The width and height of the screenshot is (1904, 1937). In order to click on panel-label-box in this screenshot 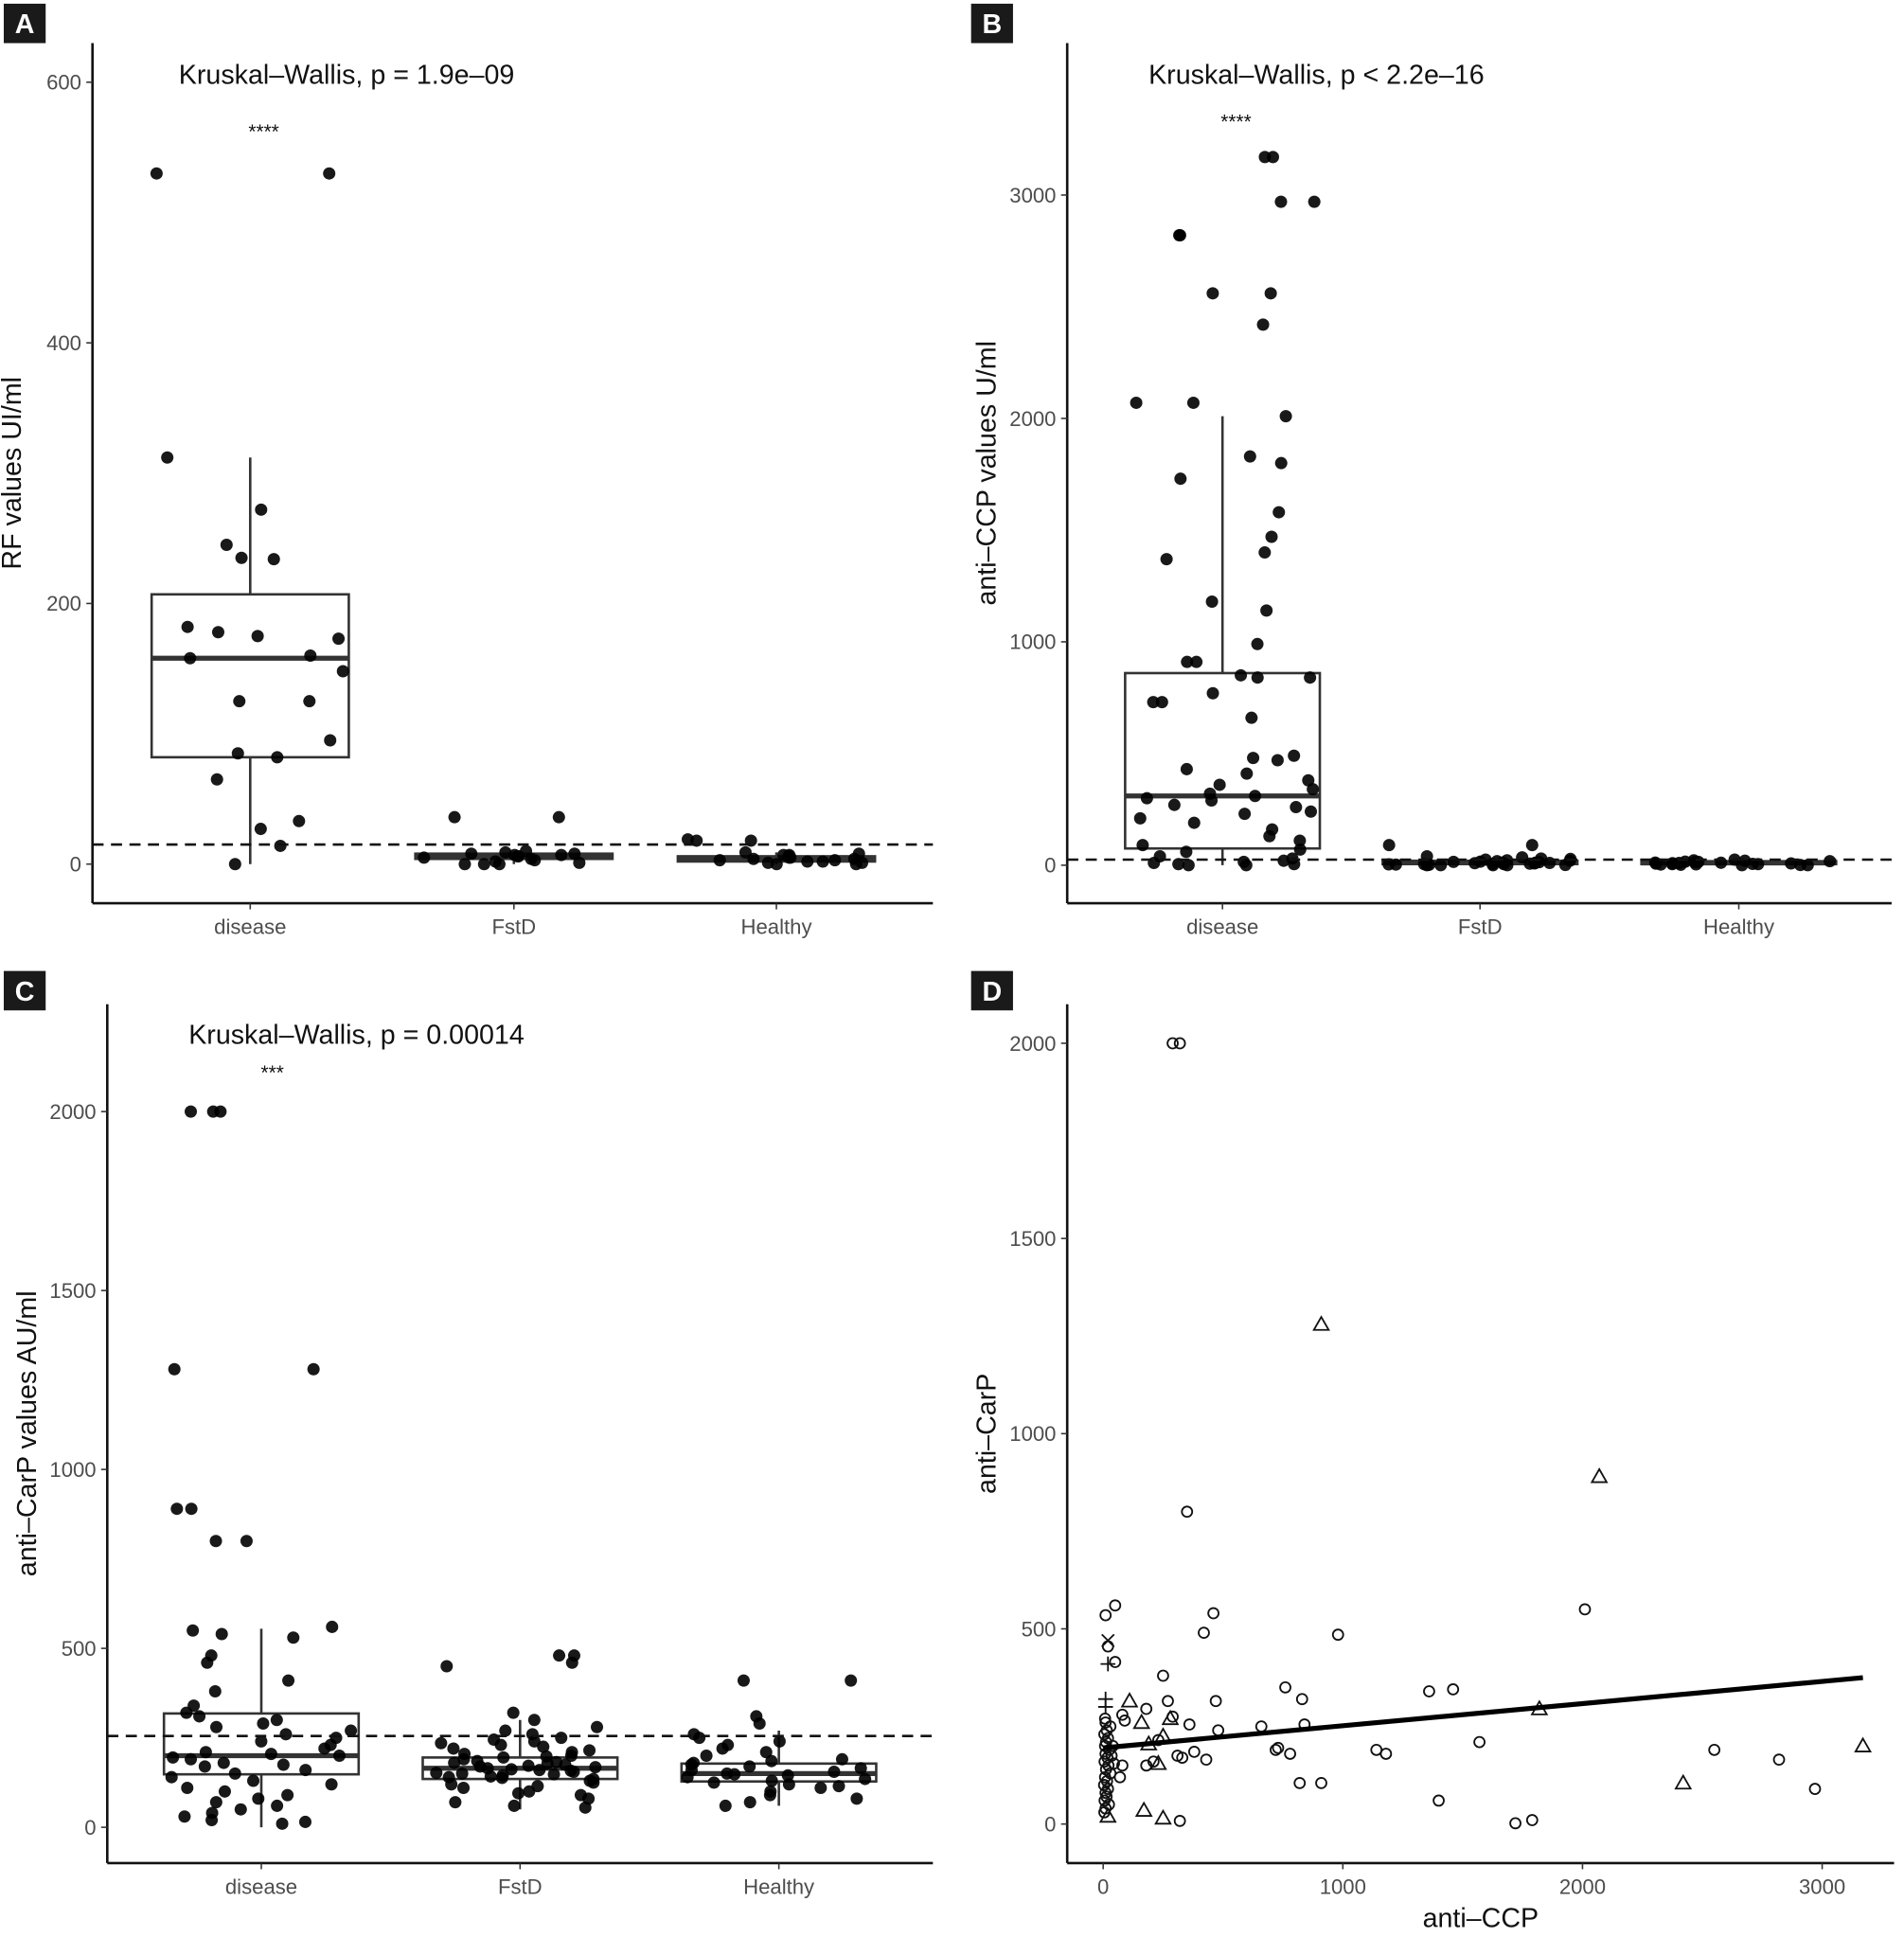, I will do `click(24, 24)`.